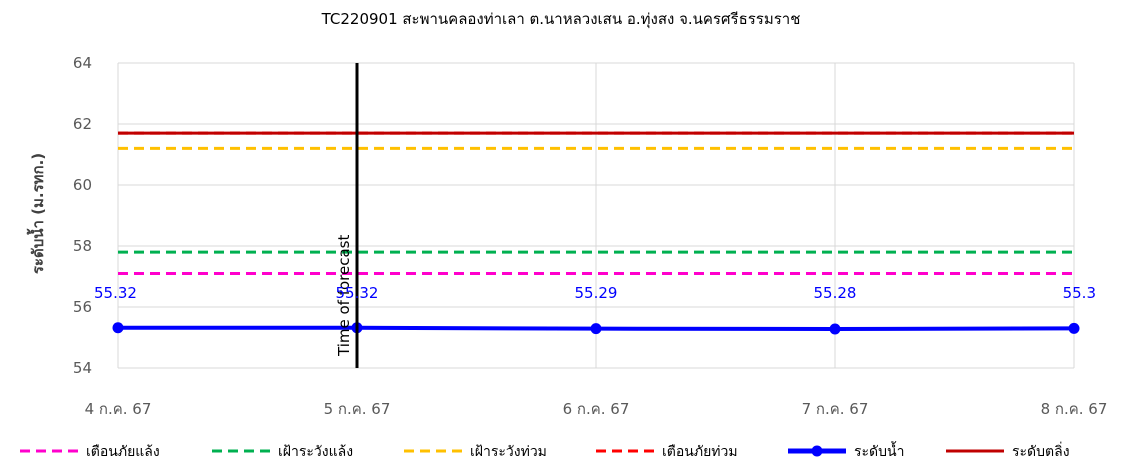 This screenshot has width=1122, height=468. What do you see at coordinates (82, 246) in the screenshot?
I see `y-tick-label: 58` at bounding box center [82, 246].